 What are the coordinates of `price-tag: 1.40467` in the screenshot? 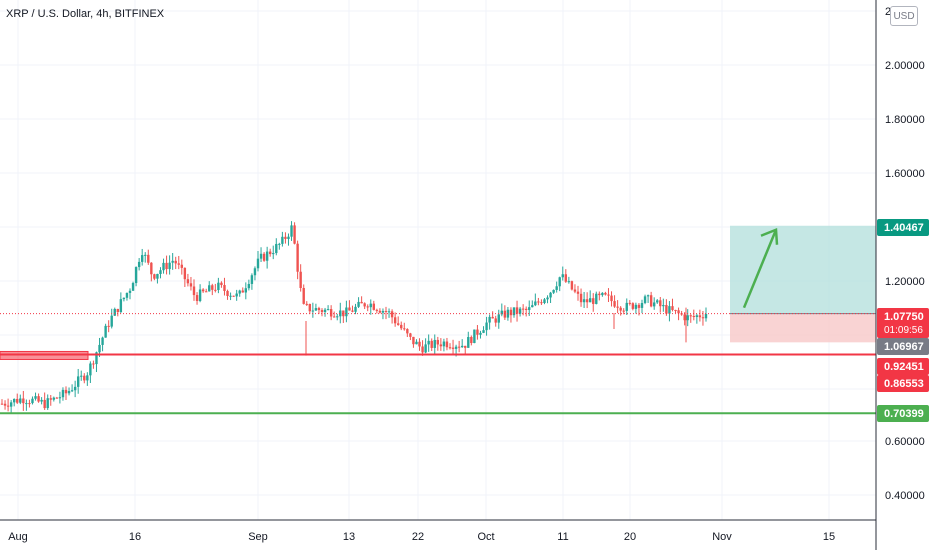 It's located at (903, 227).